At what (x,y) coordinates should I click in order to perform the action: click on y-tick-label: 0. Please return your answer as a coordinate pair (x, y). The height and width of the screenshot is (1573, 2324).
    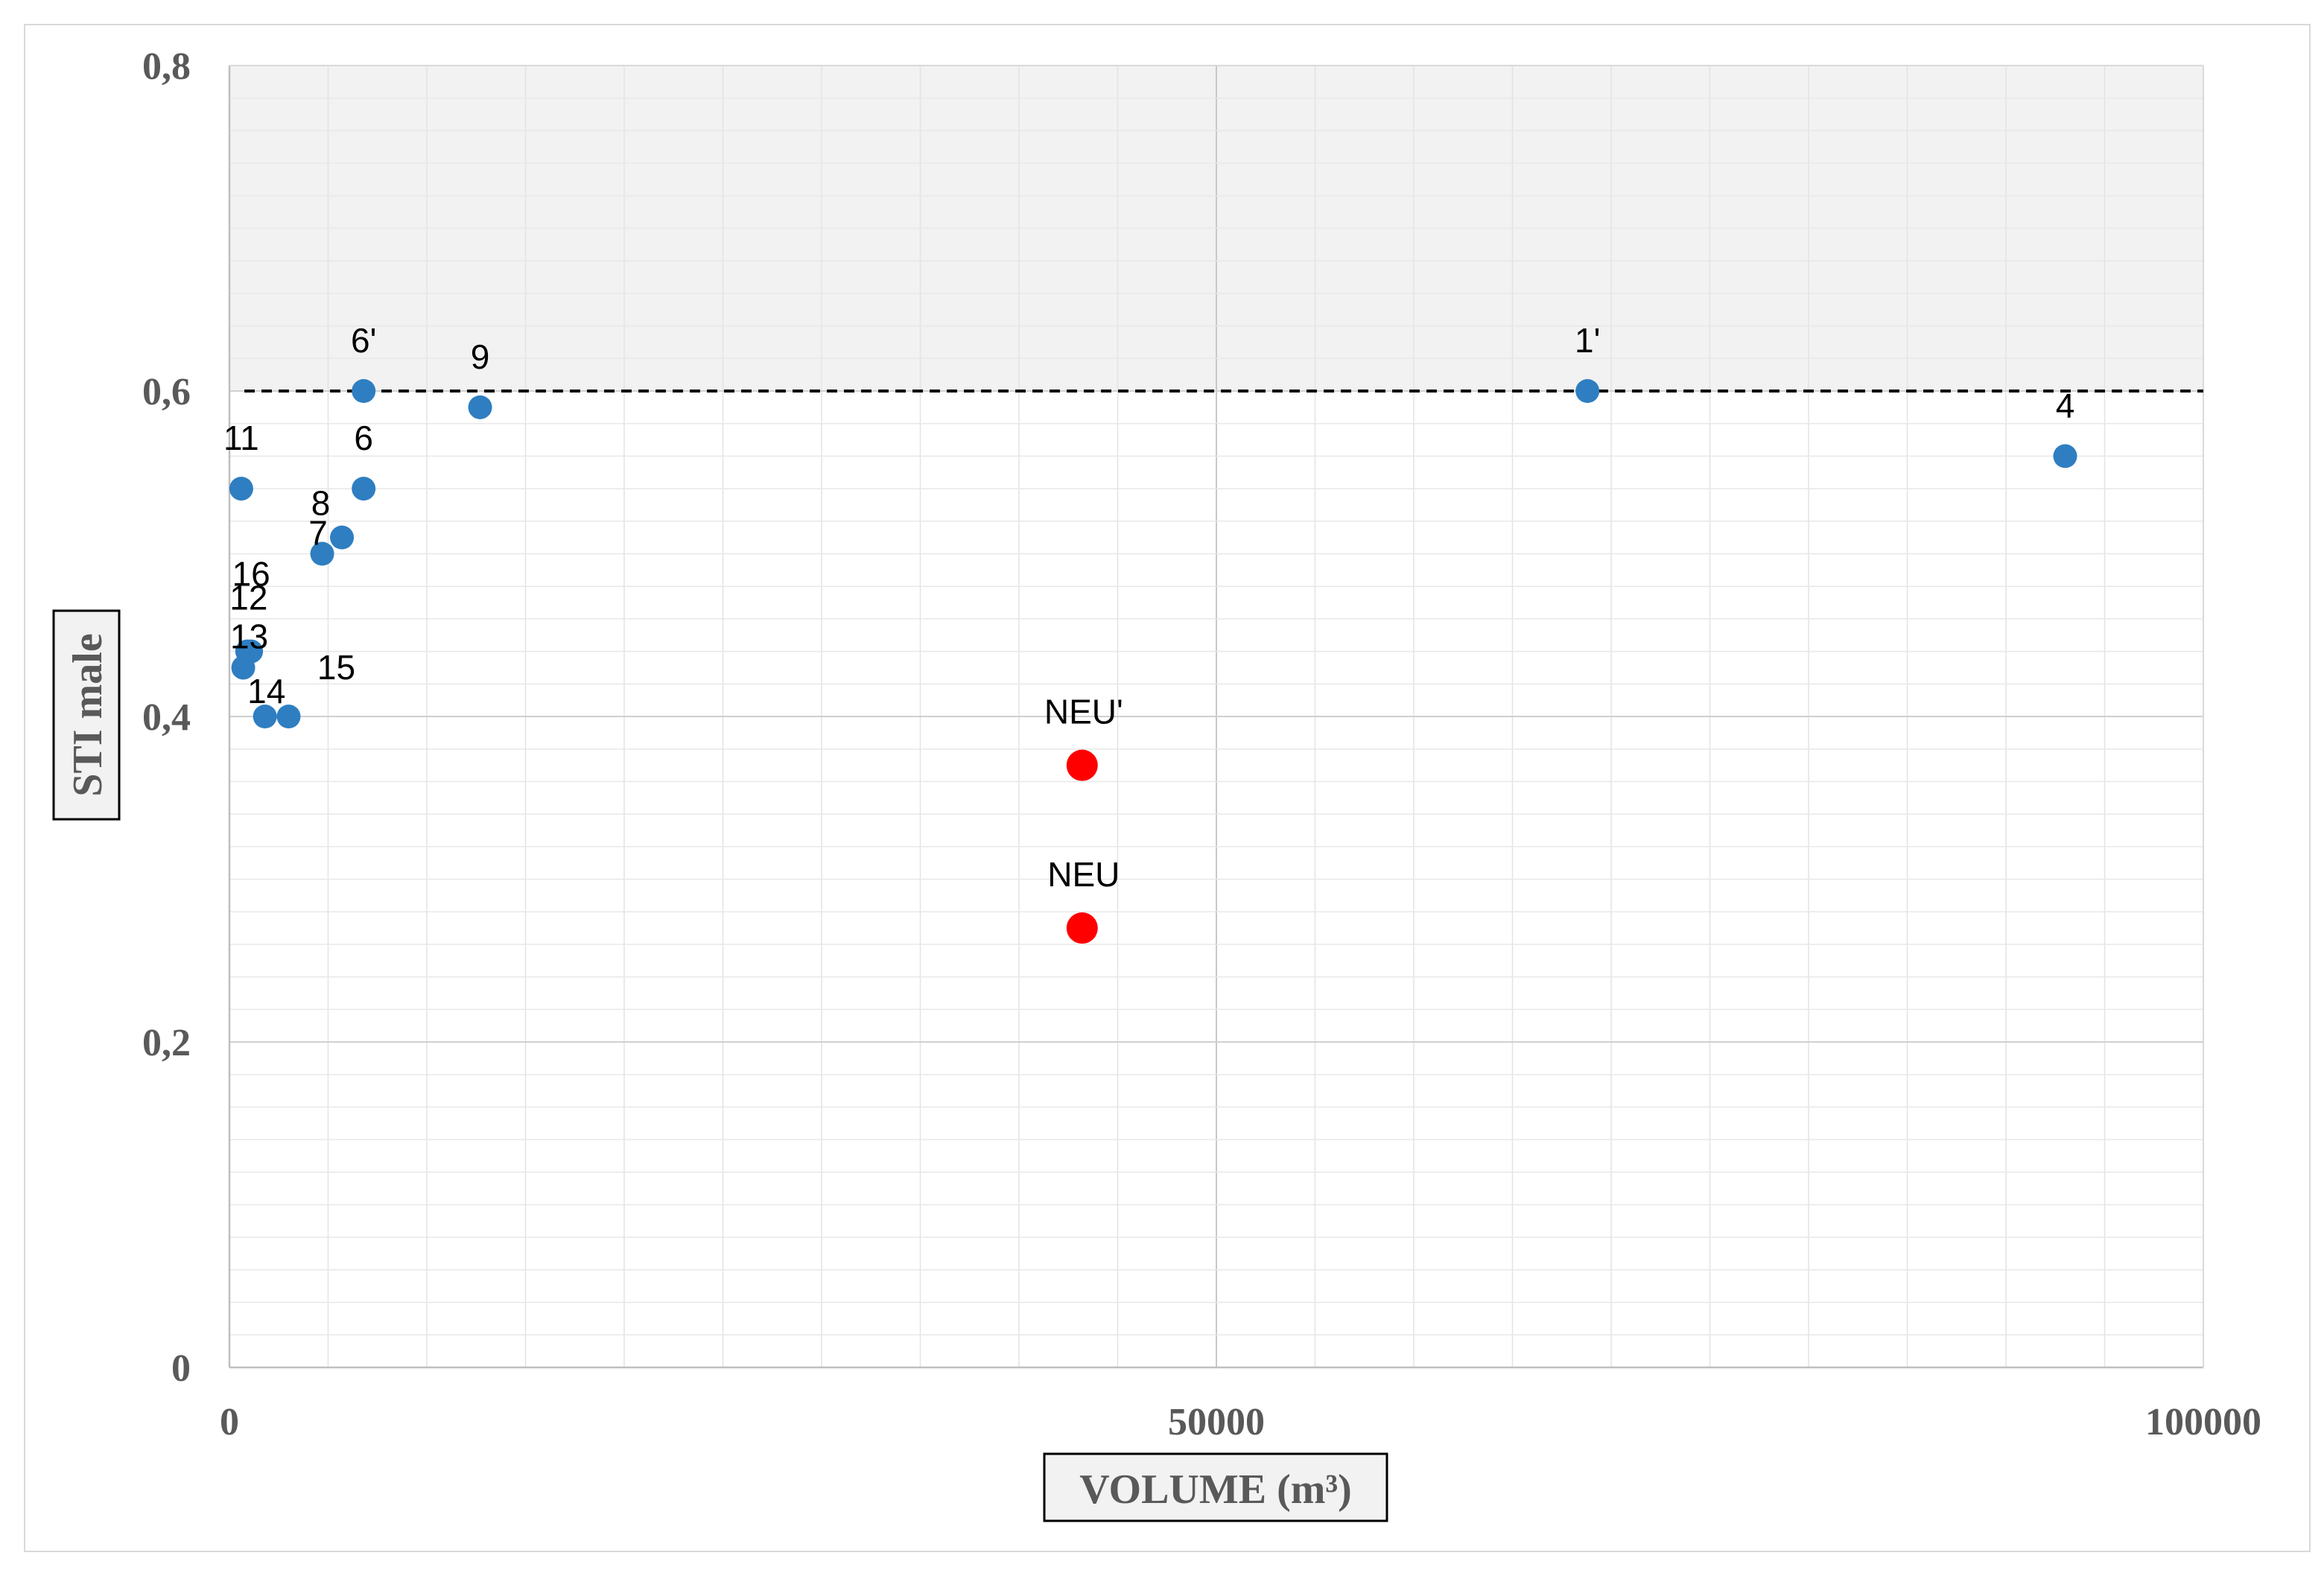
    Looking at the image, I should click on (181, 1368).